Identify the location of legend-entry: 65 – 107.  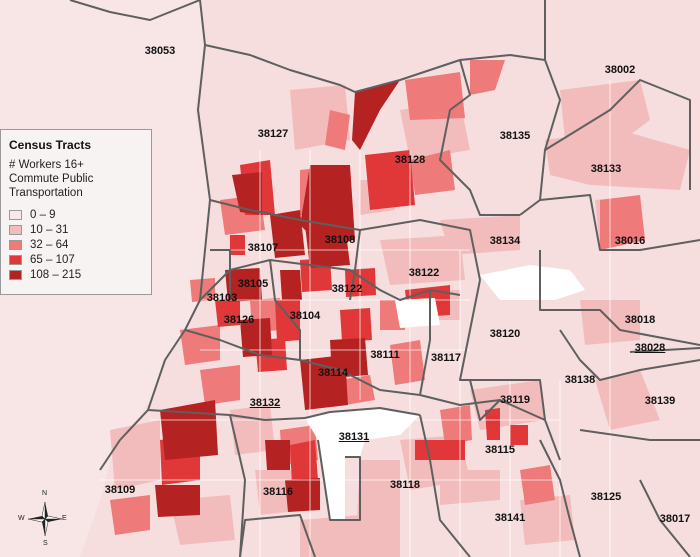
(75, 259).